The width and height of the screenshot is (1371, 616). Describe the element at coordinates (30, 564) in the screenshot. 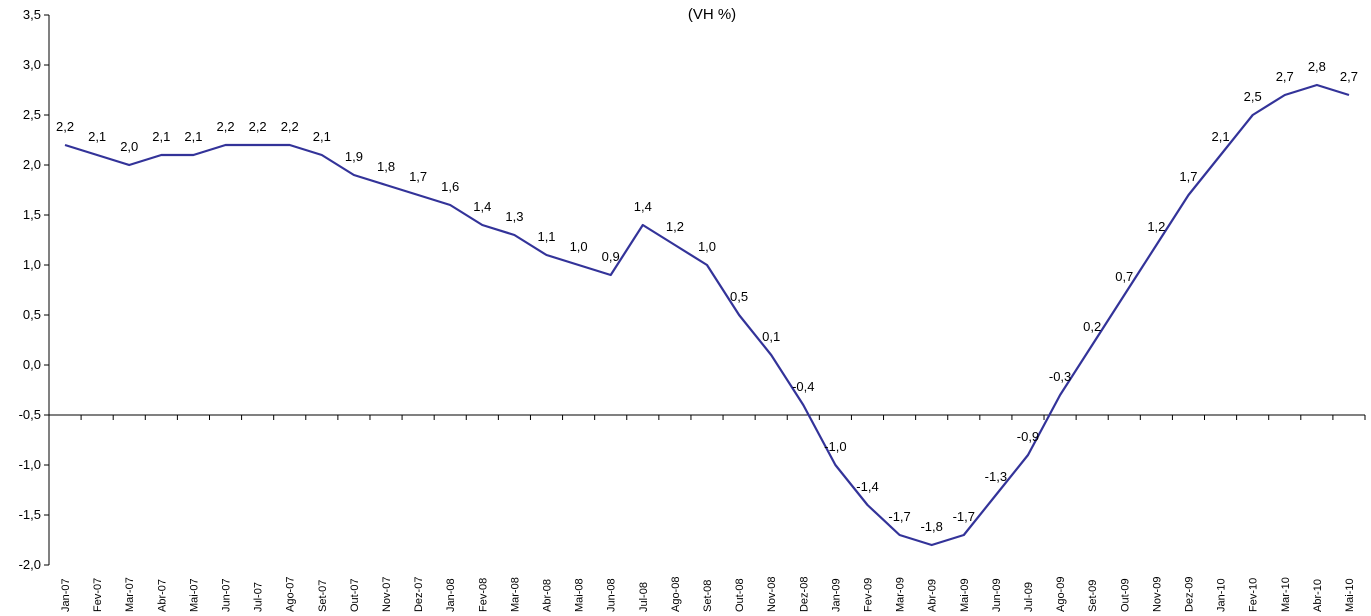

I see `y-tick-label: -2,0` at that location.